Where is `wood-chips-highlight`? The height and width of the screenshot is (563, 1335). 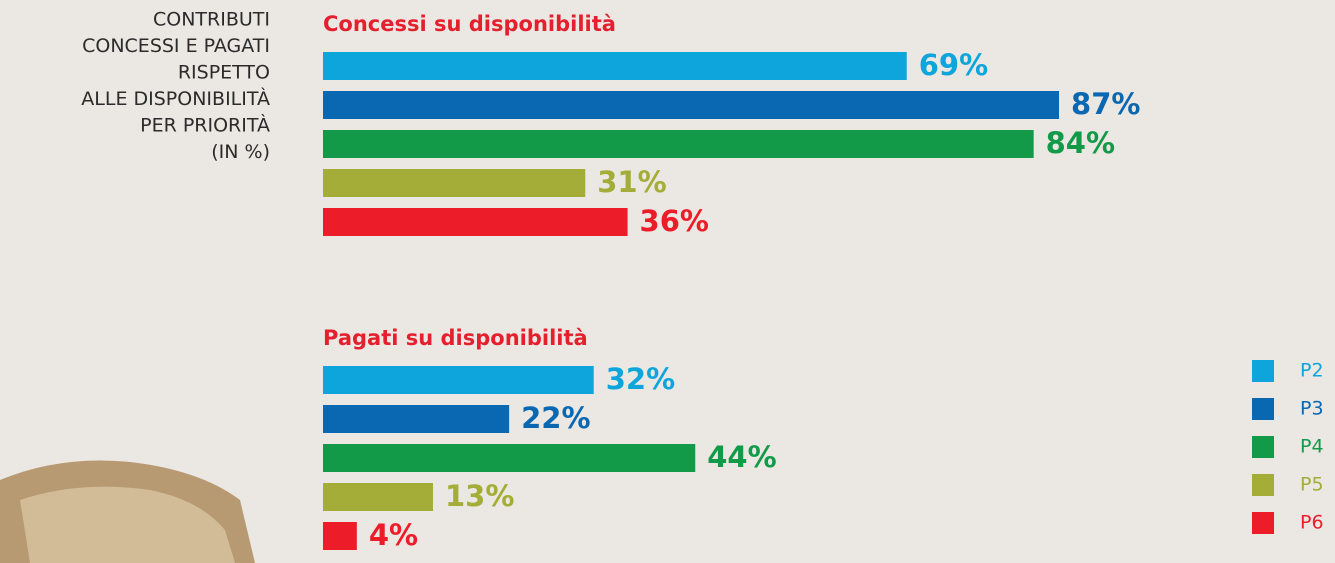 wood-chips-highlight is located at coordinates (127, 524).